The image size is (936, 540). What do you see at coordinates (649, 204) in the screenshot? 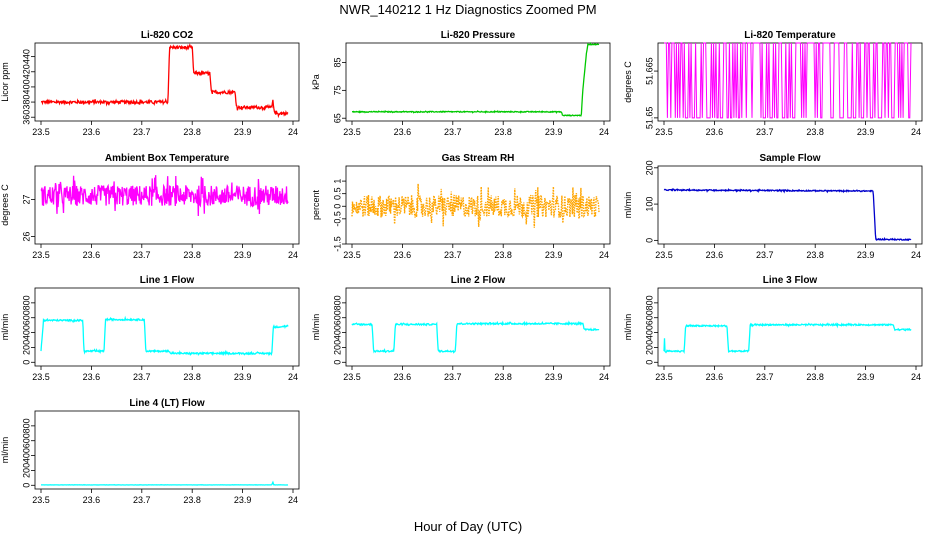
I see `y-tick-label: 100` at bounding box center [649, 204].